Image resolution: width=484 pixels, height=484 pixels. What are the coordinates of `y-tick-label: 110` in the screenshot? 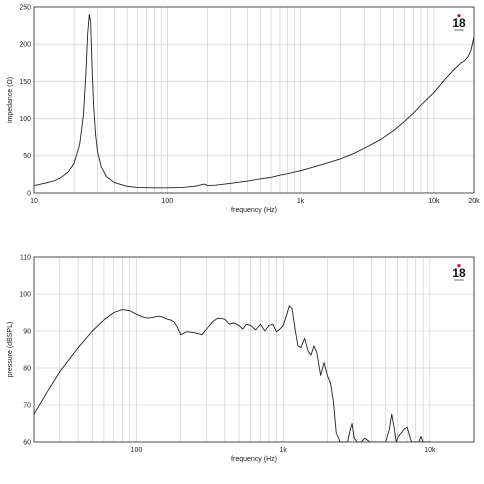 It's located at (25, 257).